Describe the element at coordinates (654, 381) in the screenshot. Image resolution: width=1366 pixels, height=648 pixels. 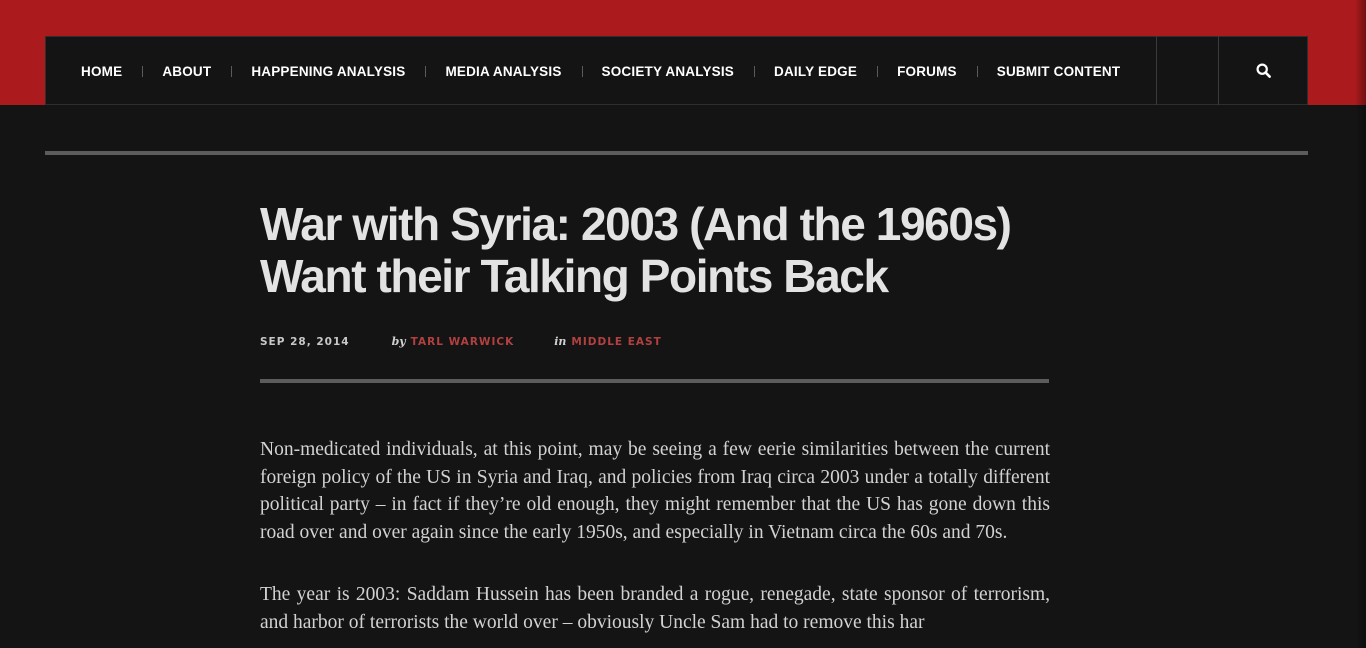
I see `meta-divider` at that location.